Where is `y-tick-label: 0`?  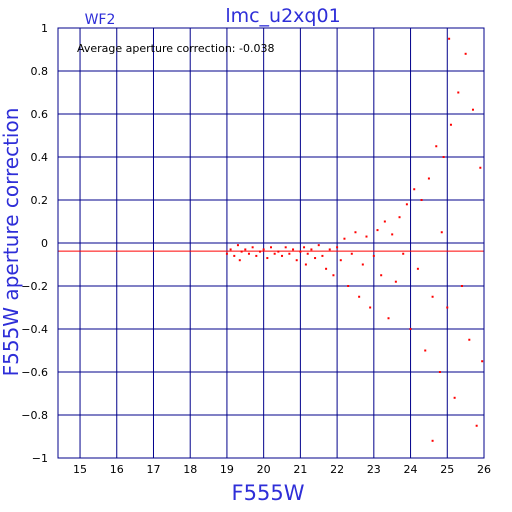
y-tick-label: 0 is located at coordinates (44, 243).